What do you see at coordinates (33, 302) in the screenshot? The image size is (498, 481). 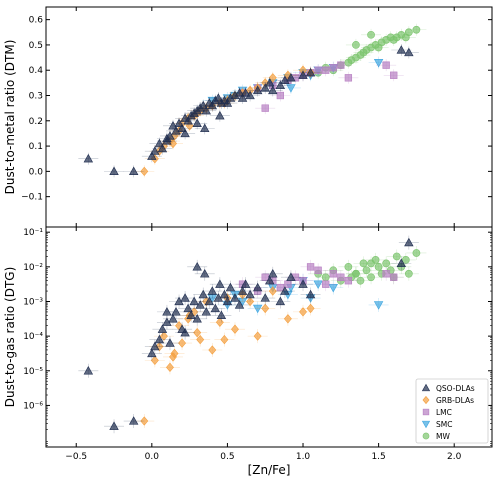 I see `dtg-y-tick-label: 10⁻³` at bounding box center [33, 302].